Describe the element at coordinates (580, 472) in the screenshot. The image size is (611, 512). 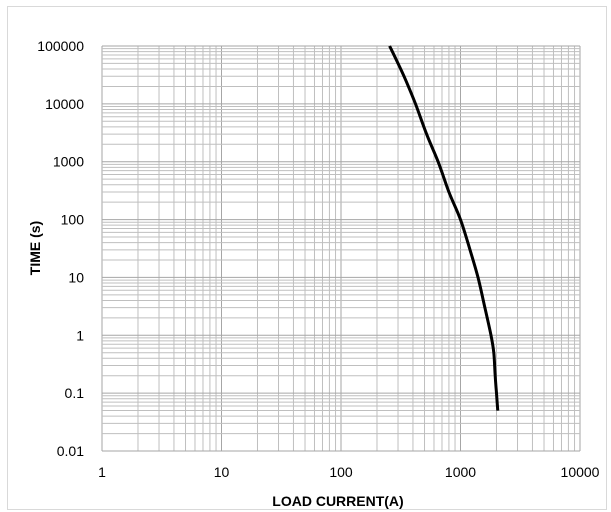
I see `x-tick-label: 10000` at that location.